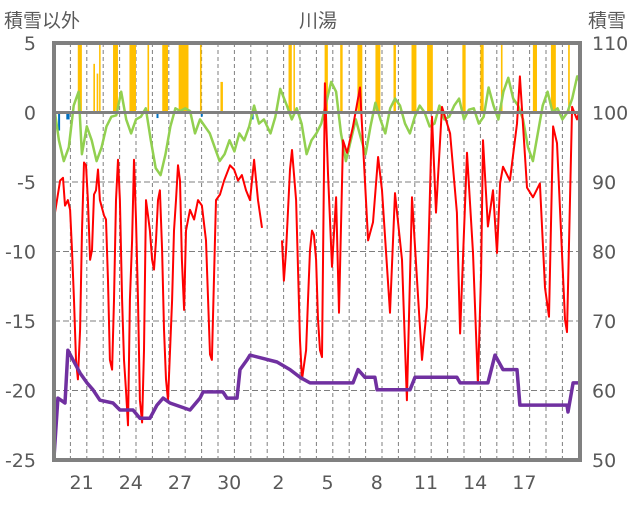 This screenshot has width=636, height=505. Describe the element at coordinates (20, 461) in the screenshot. I see `left-tick-label: -25` at that location.